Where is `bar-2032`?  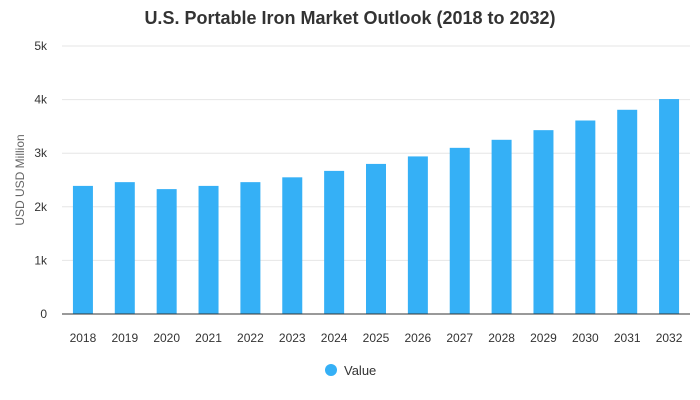 bar-2032 is located at coordinates (669, 207).